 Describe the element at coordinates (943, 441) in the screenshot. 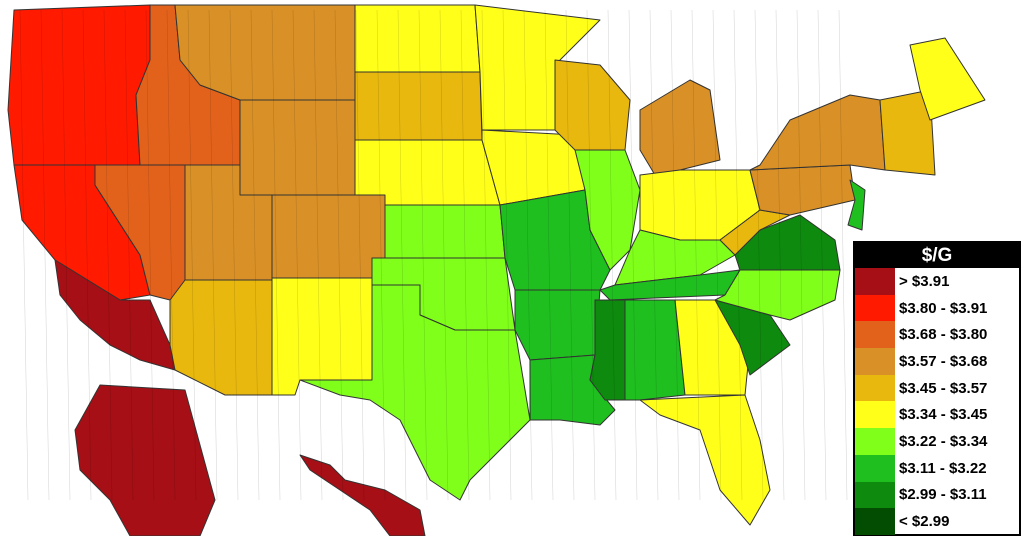

I see `legend-label: $3.22 - $3.34` at that location.